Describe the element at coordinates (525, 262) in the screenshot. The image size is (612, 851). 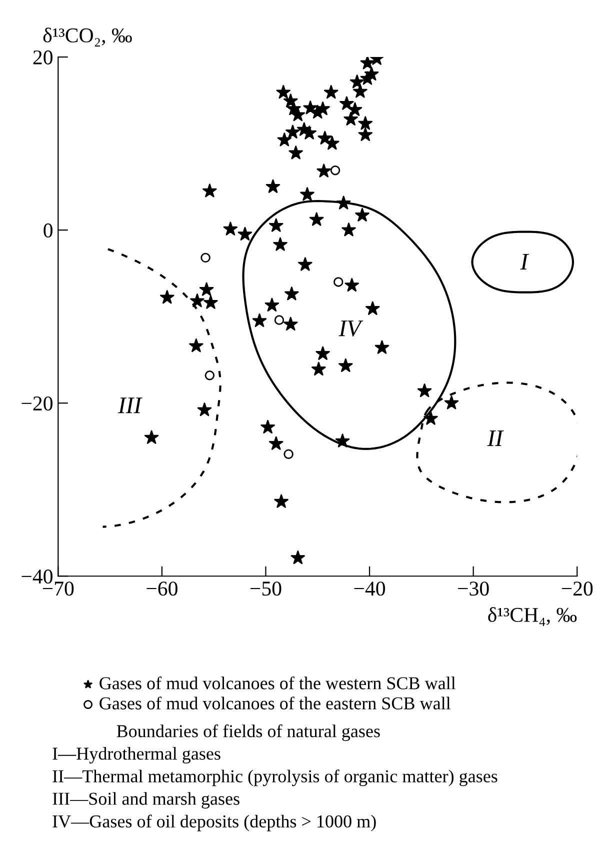
I see `annotation: I` at that location.